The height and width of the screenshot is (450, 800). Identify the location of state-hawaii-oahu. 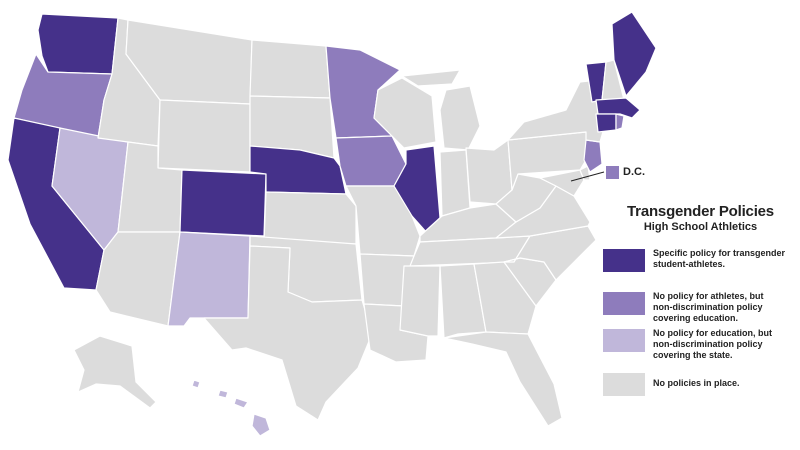
(223, 394).